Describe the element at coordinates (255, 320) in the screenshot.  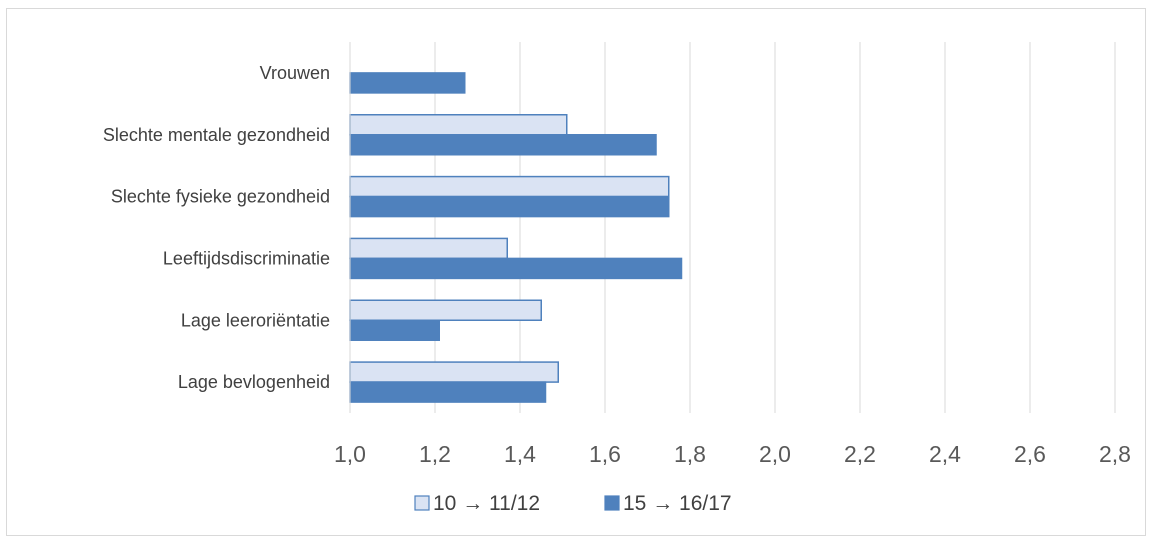
I see `category-label: Lage leeroriëntatie` at that location.